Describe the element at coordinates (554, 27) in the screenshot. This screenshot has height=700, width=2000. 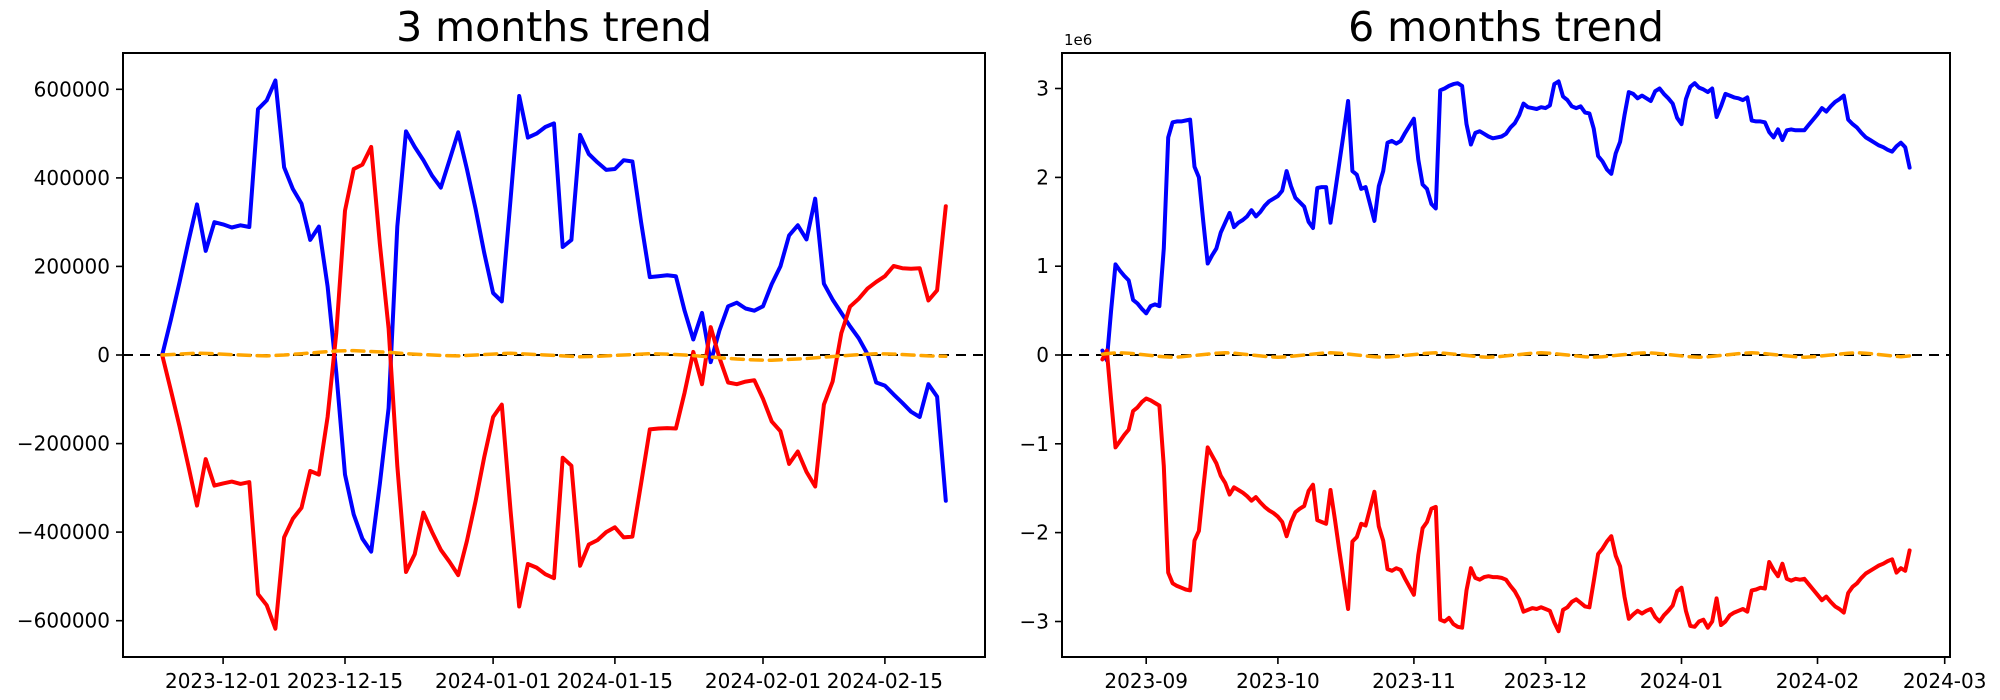
I see `chart-title-3-months-trend: 3 months trend` at that location.